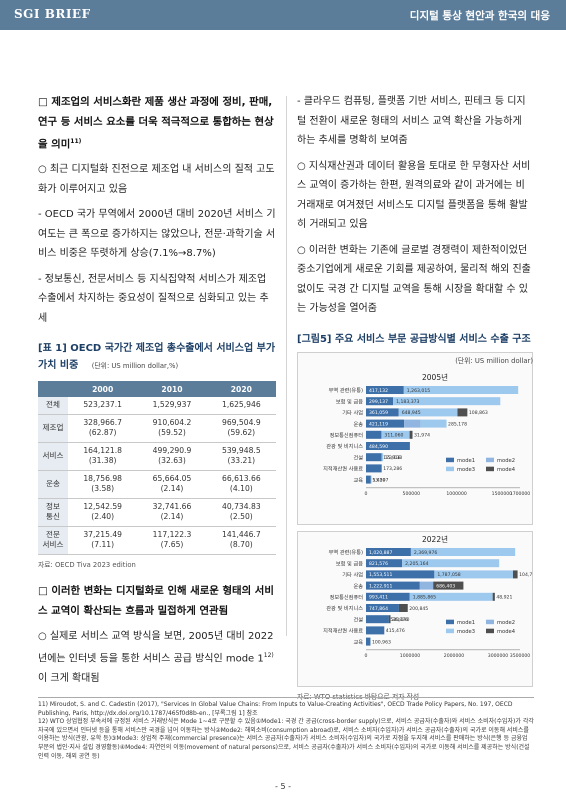 This screenshot has height=800, width=566. I want to click on page-header: SGI BRIEF 디지털 통상 현안과 한국의 대응, so click(283, 15).